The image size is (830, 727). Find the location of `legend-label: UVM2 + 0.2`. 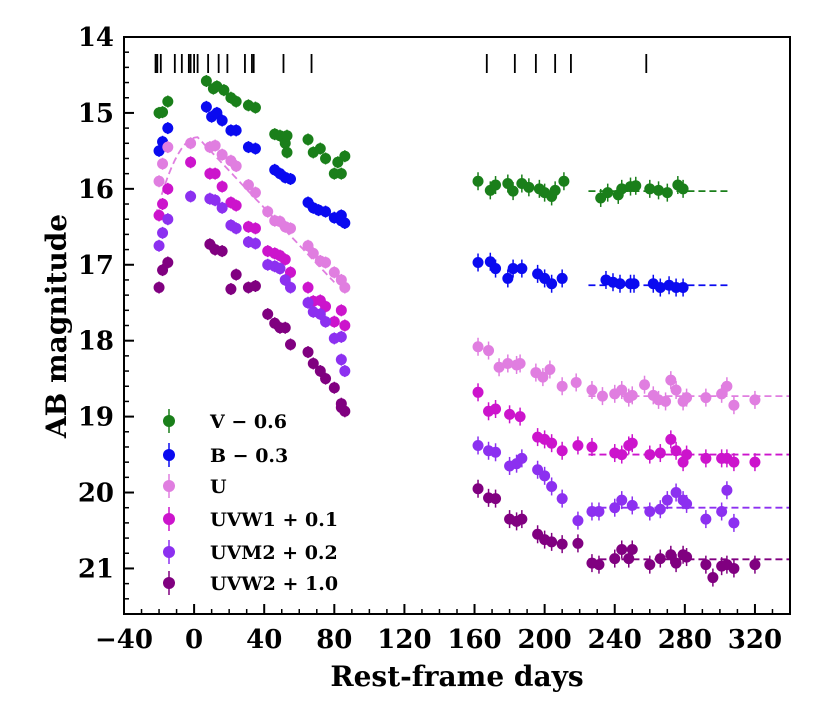

legend-label: UVM2 + 0.2 is located at coordinates (274, 553).